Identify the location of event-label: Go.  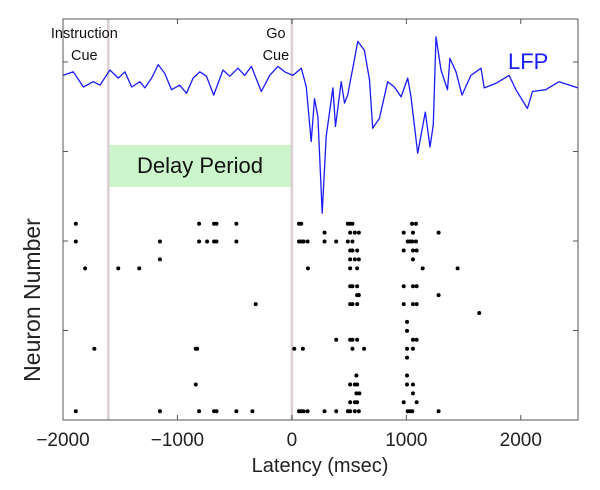
(275, 34).